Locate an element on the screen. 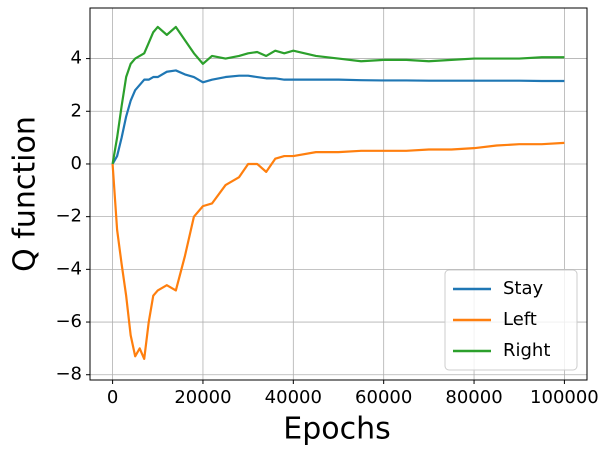 This screenshot has width=613, height=458. y-tick-label: 0 is located at coordinates (76, 163).